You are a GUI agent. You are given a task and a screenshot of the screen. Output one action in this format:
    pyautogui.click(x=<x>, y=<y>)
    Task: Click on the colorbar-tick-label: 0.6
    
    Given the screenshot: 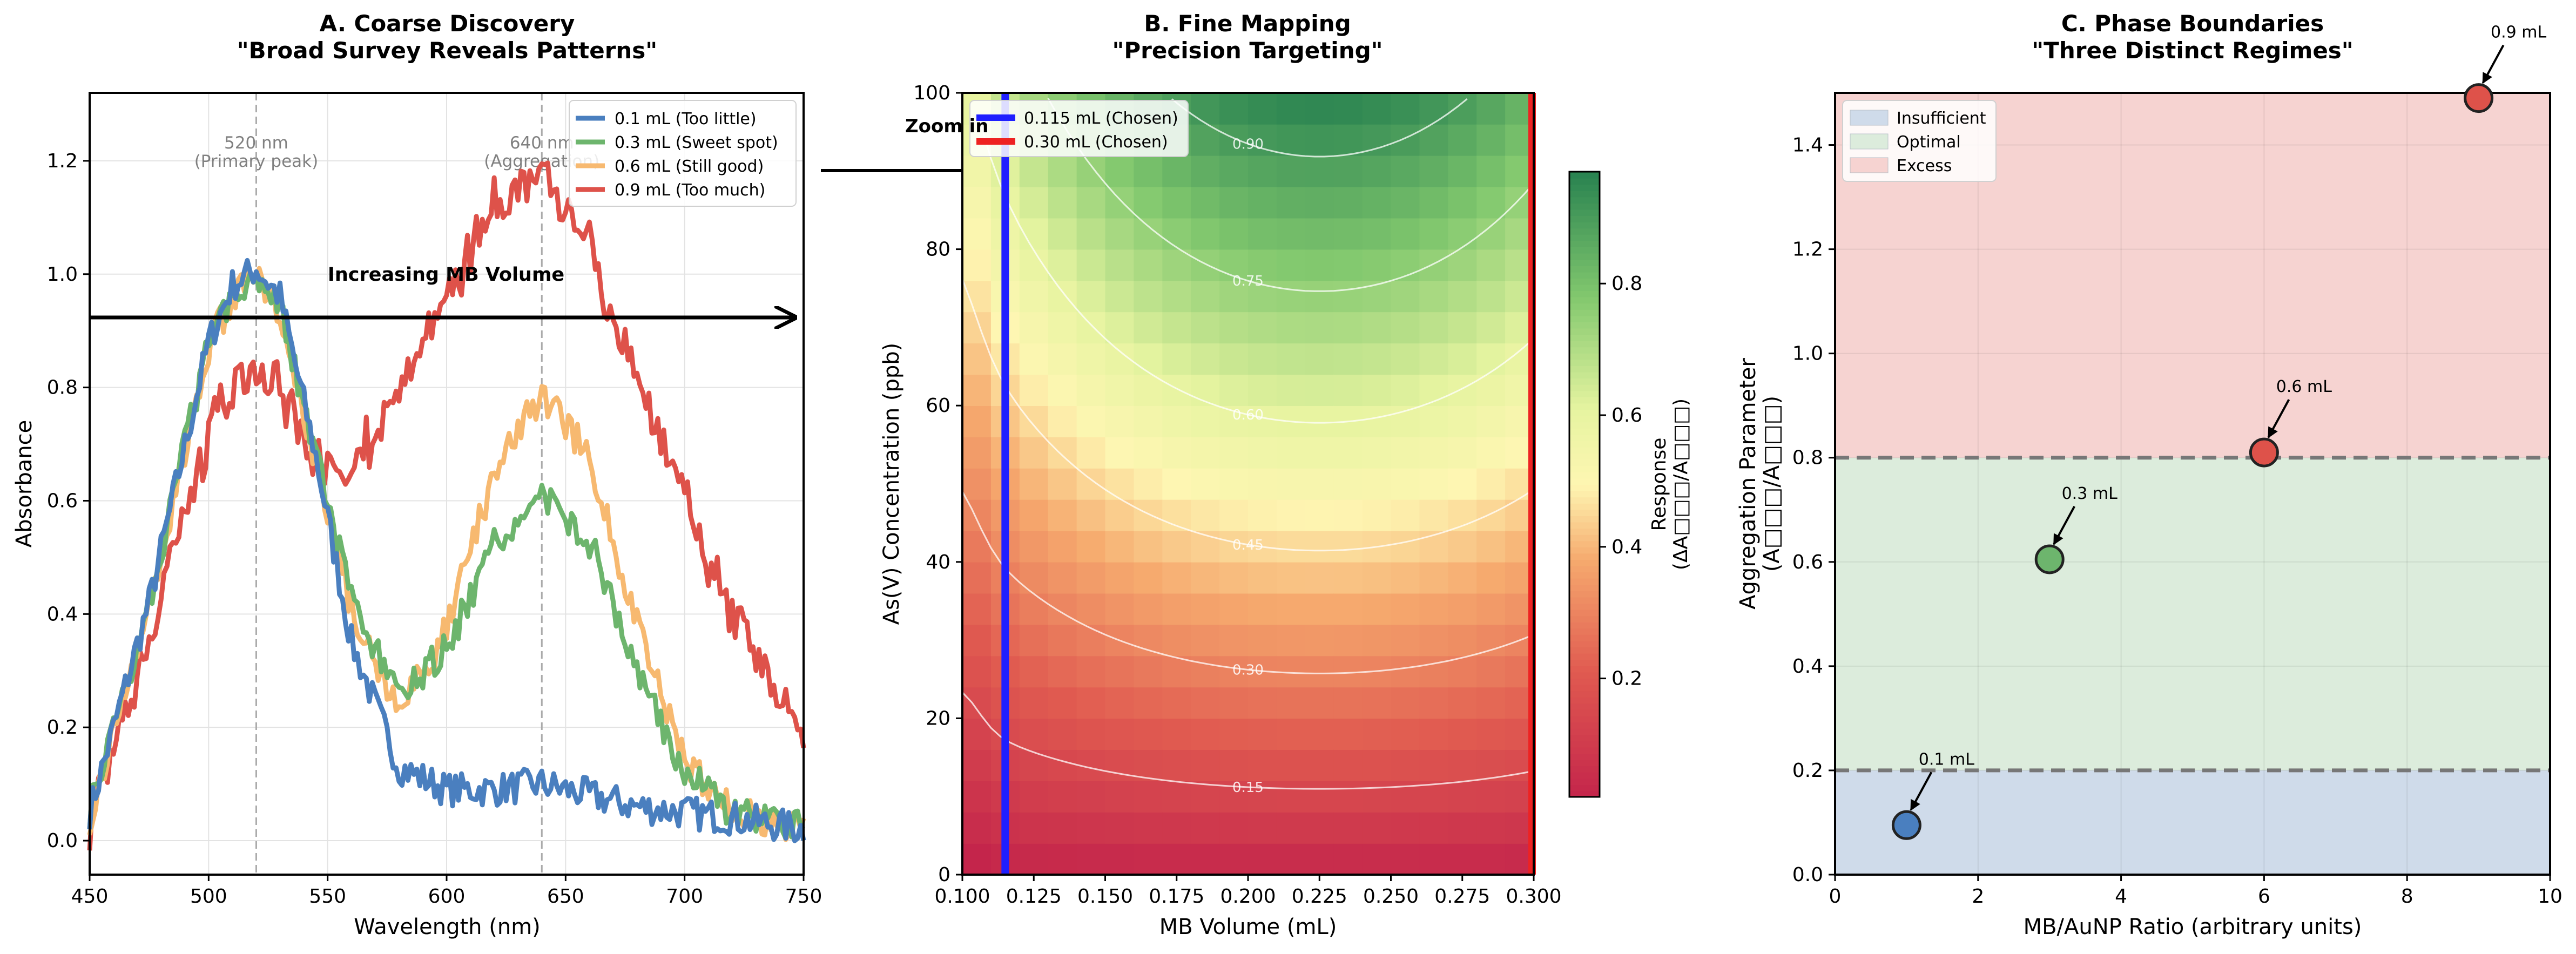 What is the action you would take?
    pyautogui.click(x=1626, y=415)
    